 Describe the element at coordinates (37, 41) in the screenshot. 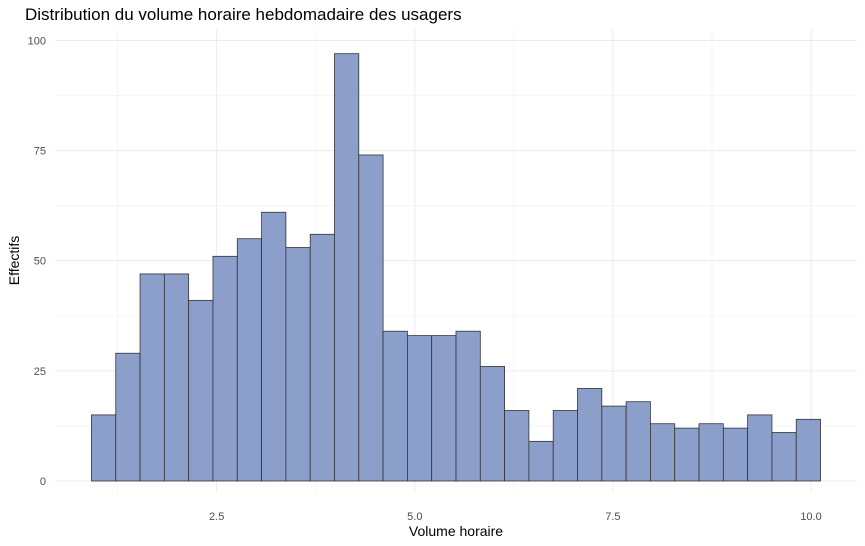

I see `y-tick-label: 100` at that location.